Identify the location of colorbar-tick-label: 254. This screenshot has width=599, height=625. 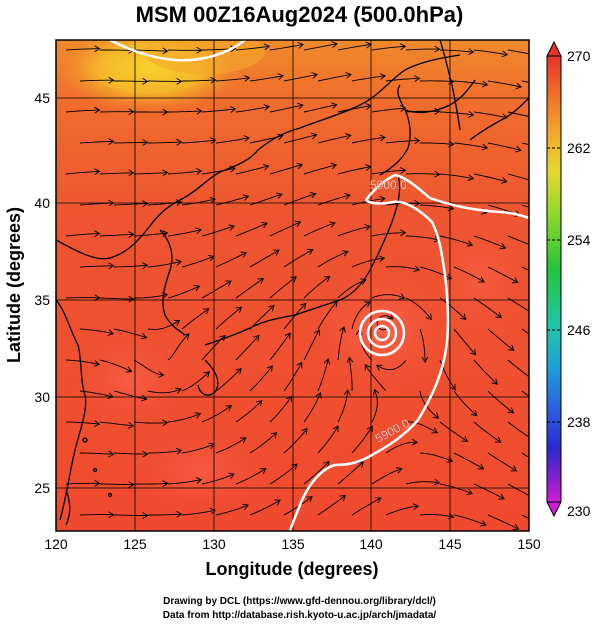
(579, 240).